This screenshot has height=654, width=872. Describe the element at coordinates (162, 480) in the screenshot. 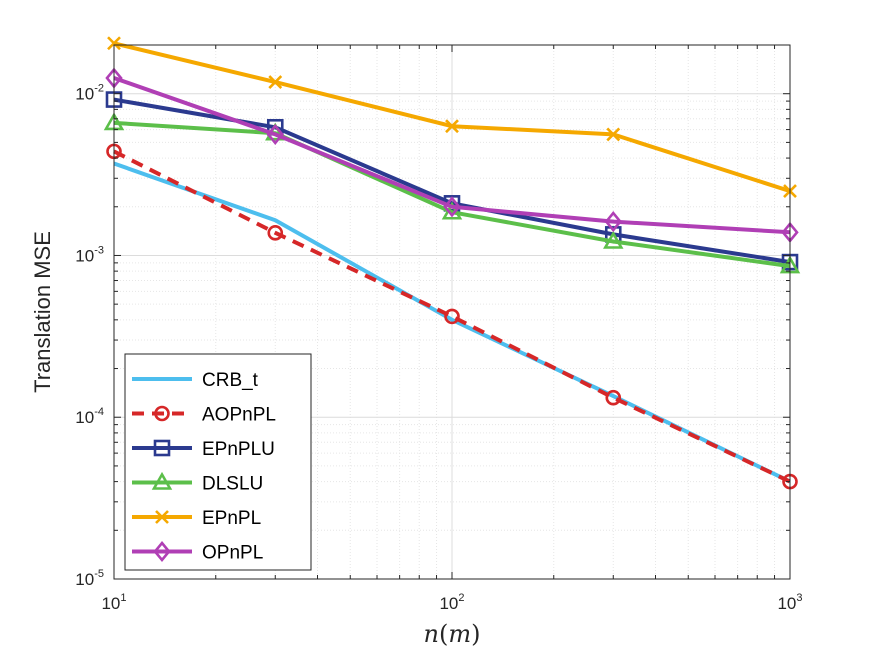

I see `legend-marker-dlslu` at that location.